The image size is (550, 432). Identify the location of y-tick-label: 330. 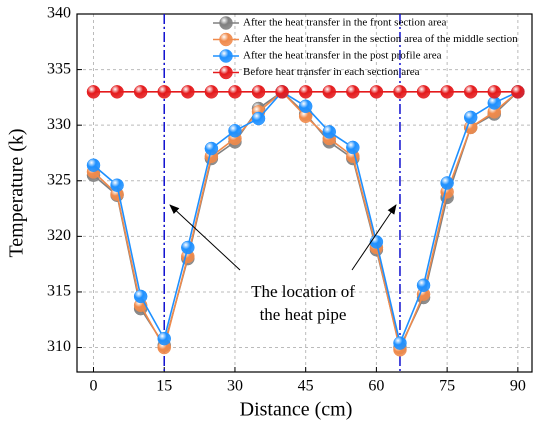
(59, 124).